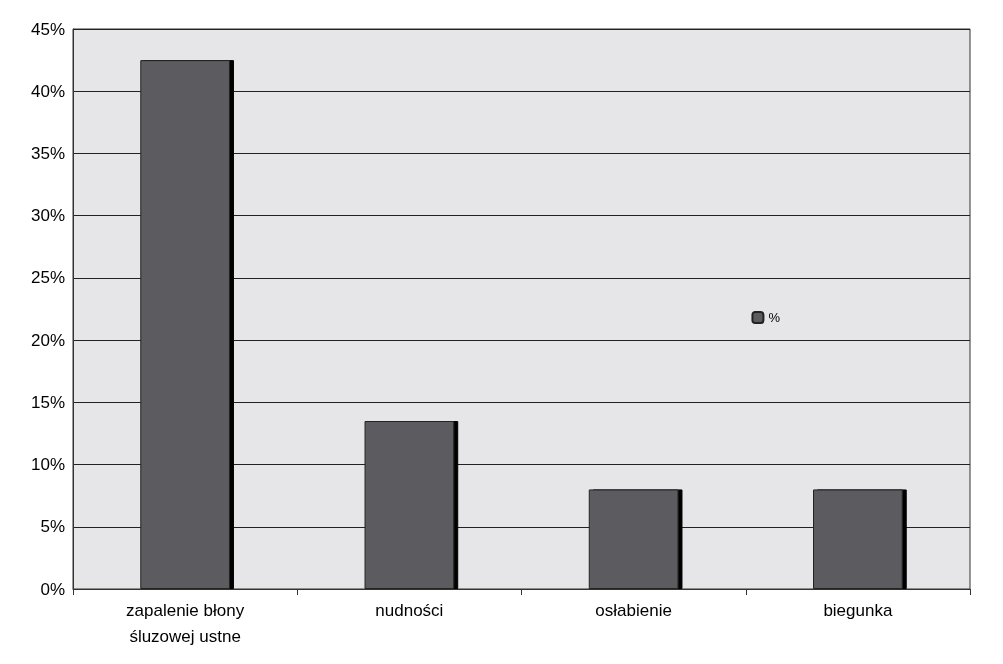 Image resolution: width=1003 pixels, height=664 pixels. Describe the element at coordinates (409, 610) in the screenshot. I see `x-tick-label: nudności` at that location.